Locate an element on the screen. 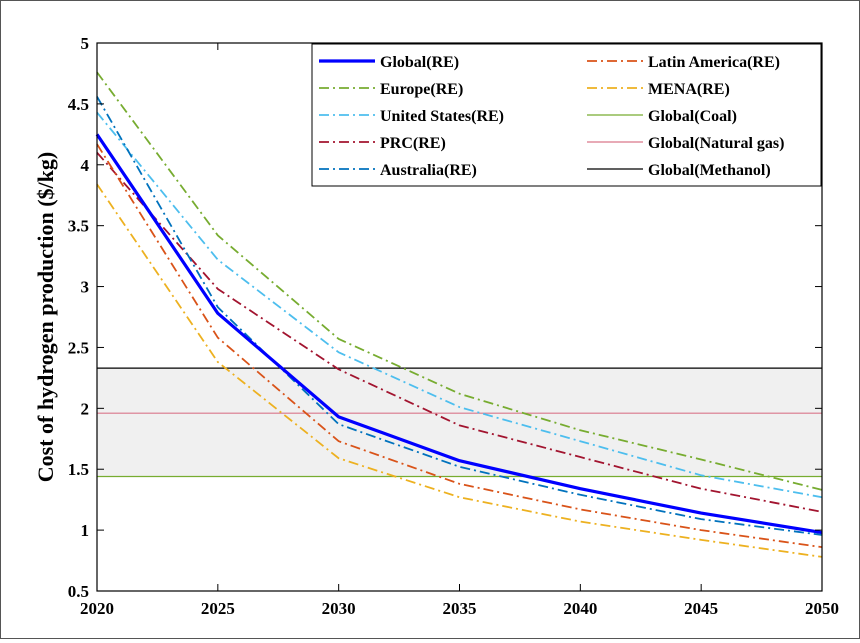 This screenshot has width=860, height=643. x-tick-label: 2035 is located at coordinates (460, 608).